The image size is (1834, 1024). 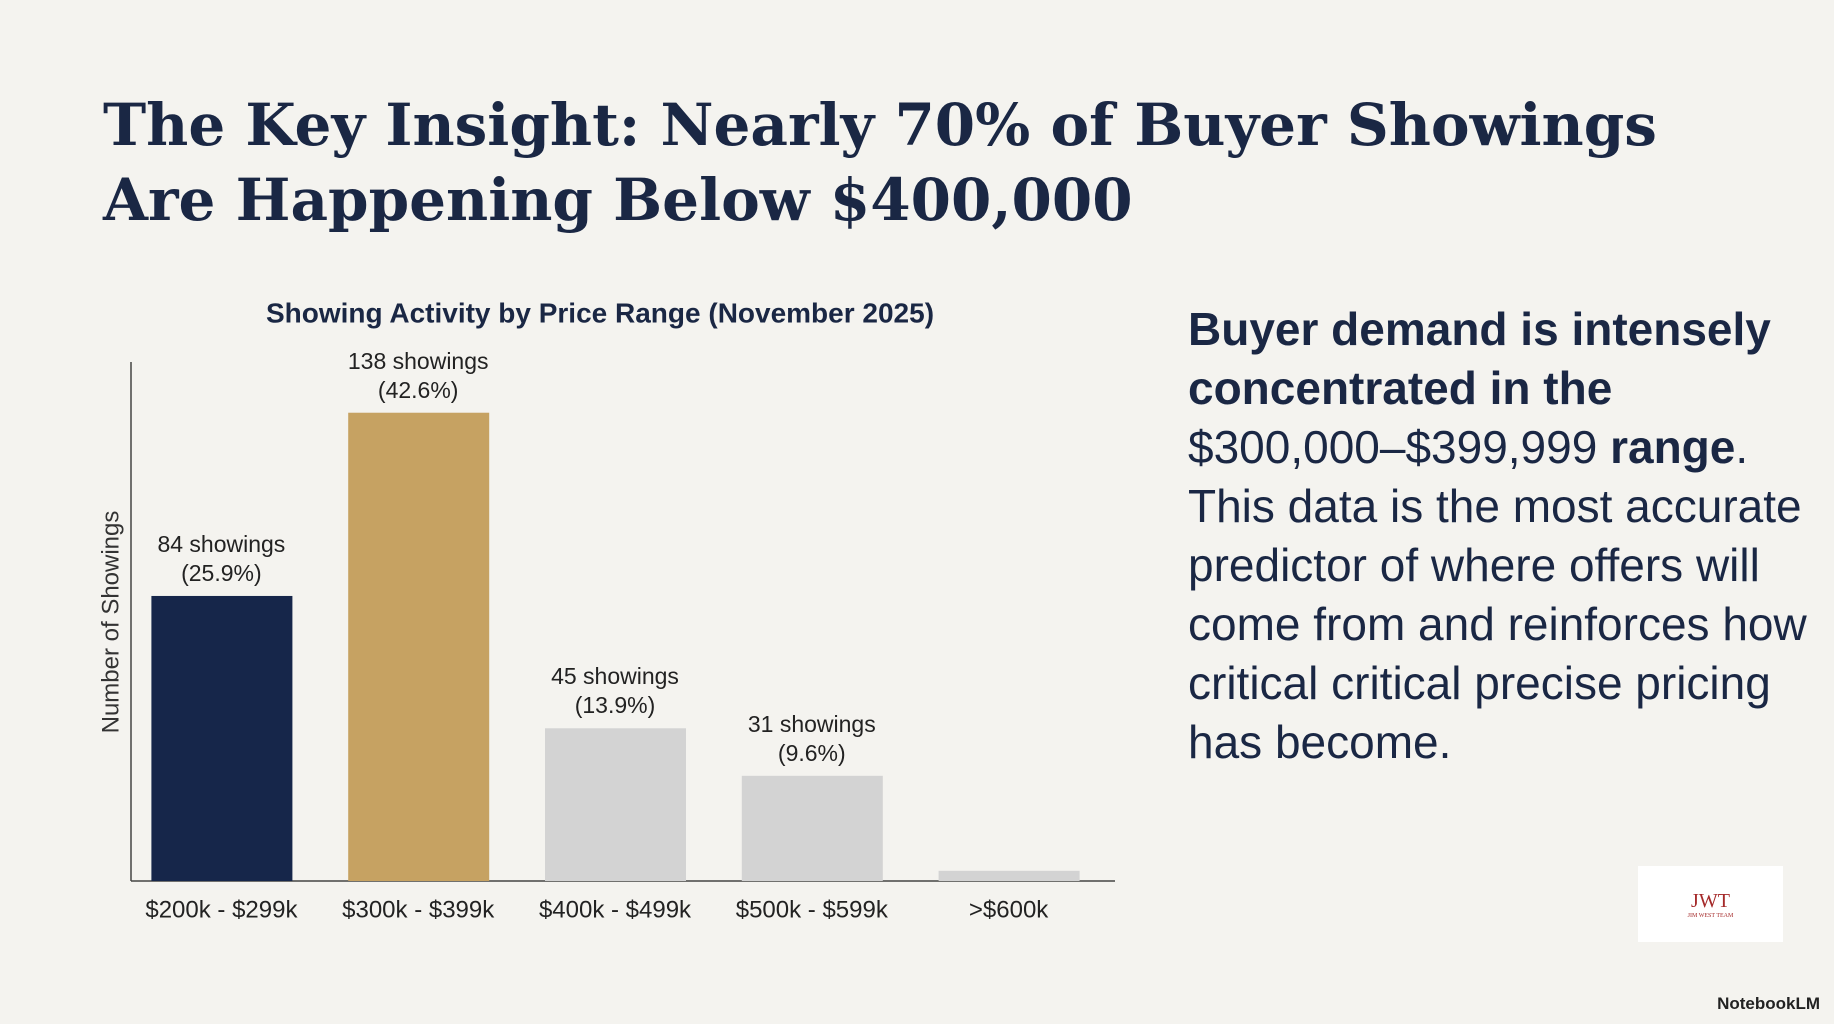 I want to click on value-label: 31 showings (9.6%), so click(x=811, y=738).